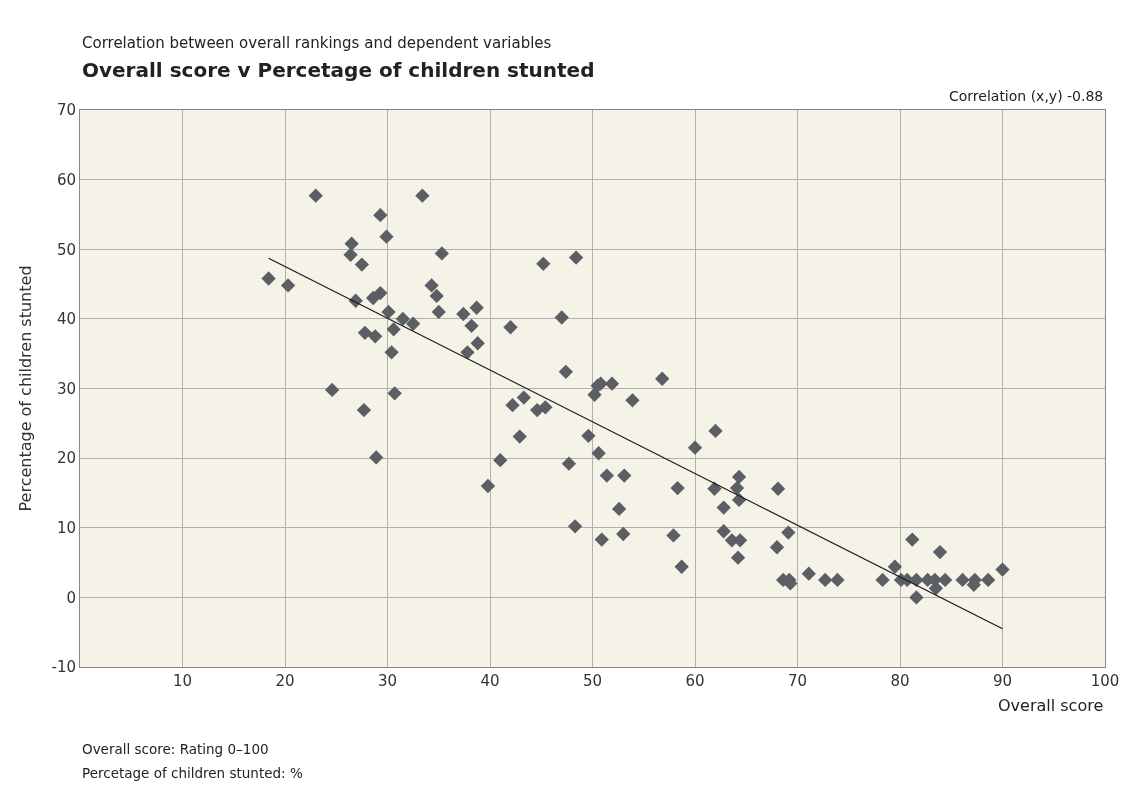 The height and width of the screenshot is (802, 1131). What do you see at coordinates (1026, 96) in the screenshot?
I see `text: Correlation (x,y) -0.88` at bounding box center [1026, 96].